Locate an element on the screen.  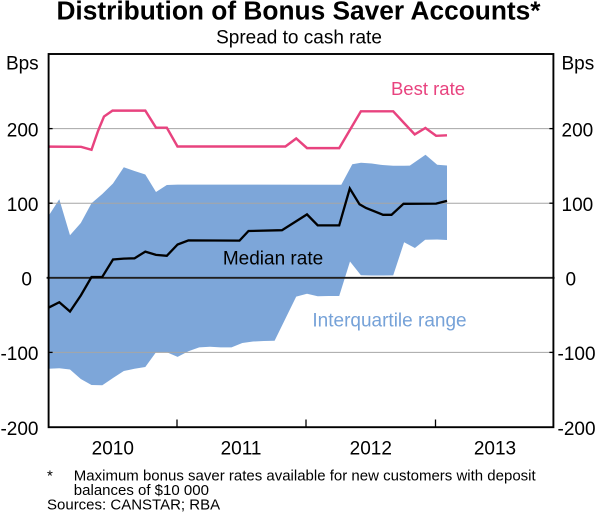
svg-text: balances of $10 000 is located at coordinates (141, 490).